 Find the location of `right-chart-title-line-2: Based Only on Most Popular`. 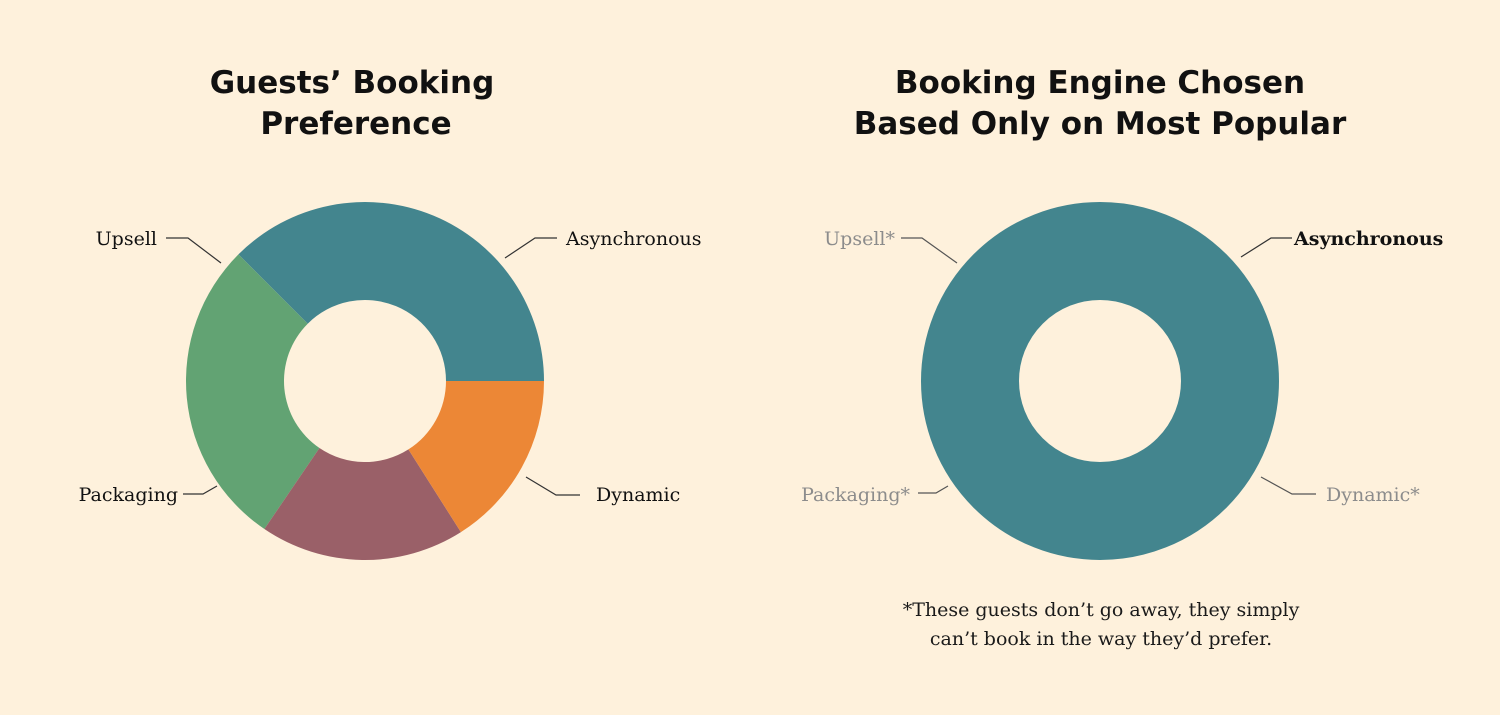

right-chart-title-line-2: Based Only on Most Popular is located at coordinates (1100, 124).